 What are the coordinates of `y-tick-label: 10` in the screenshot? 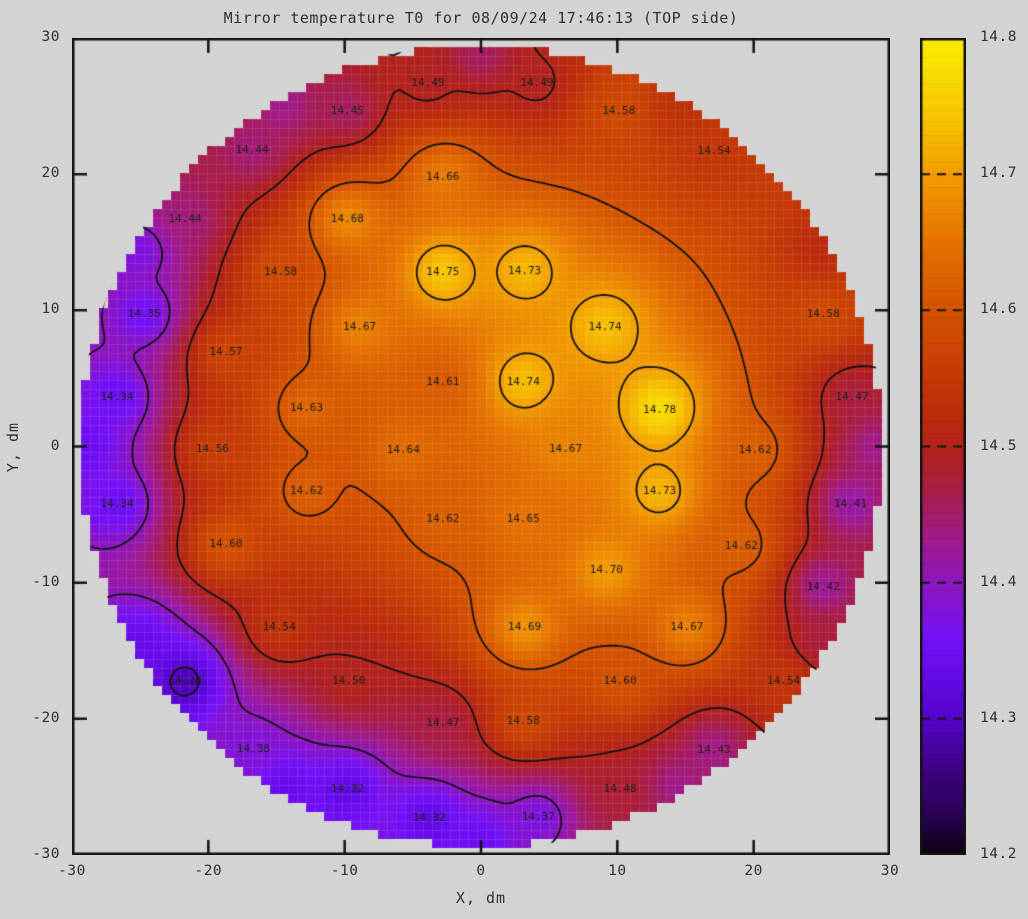 It's located at (50, 309).